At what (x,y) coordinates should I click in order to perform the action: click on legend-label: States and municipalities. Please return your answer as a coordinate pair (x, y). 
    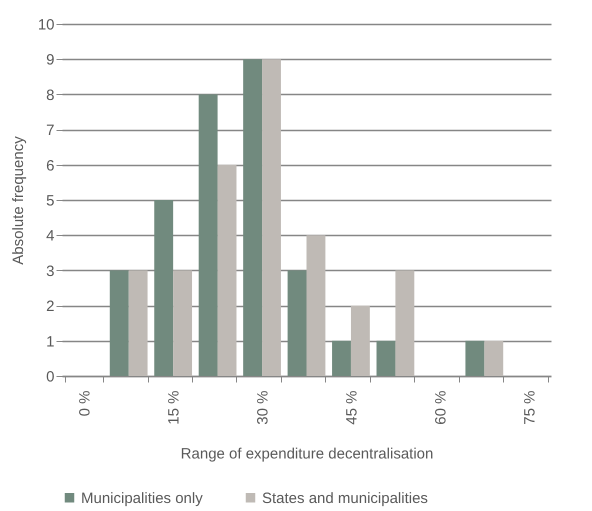
    Looking at the image, I should click on (345, 498).